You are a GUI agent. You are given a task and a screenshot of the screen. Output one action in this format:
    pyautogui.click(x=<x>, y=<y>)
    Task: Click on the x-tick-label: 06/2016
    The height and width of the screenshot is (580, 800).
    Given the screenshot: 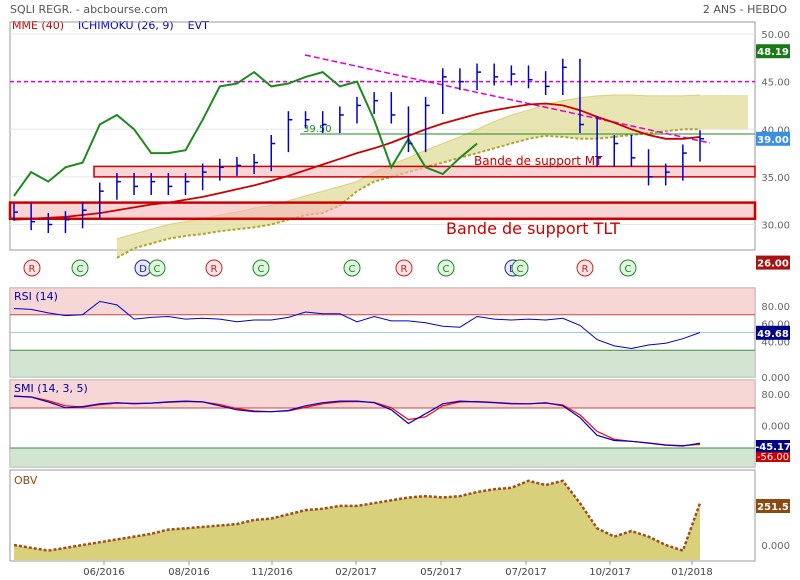 What is the action you would take?
    pyautogui.click(x=104, y=572)
    